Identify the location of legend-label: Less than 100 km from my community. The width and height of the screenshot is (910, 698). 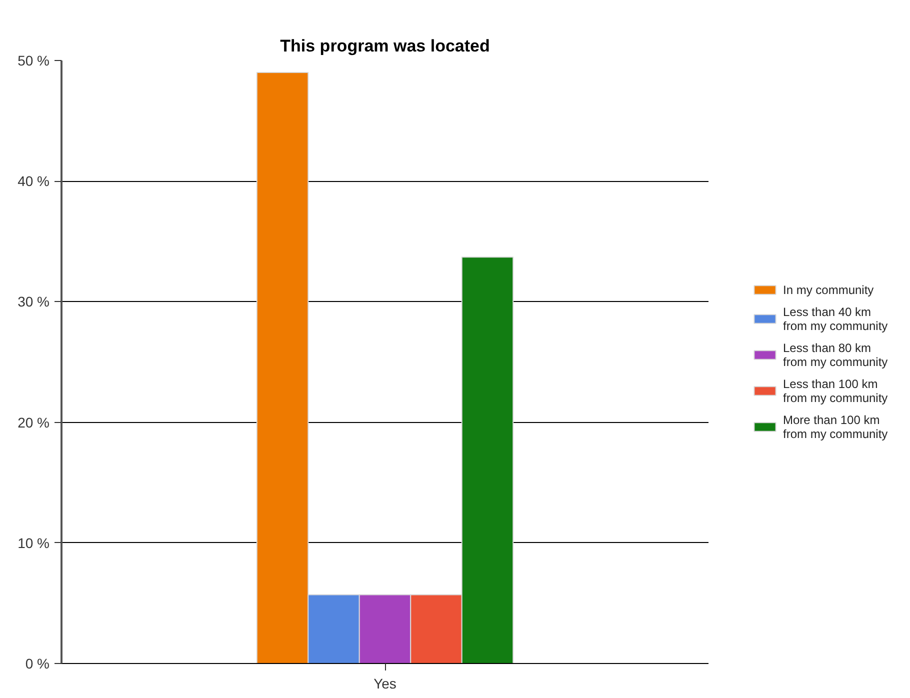
(835, 390).